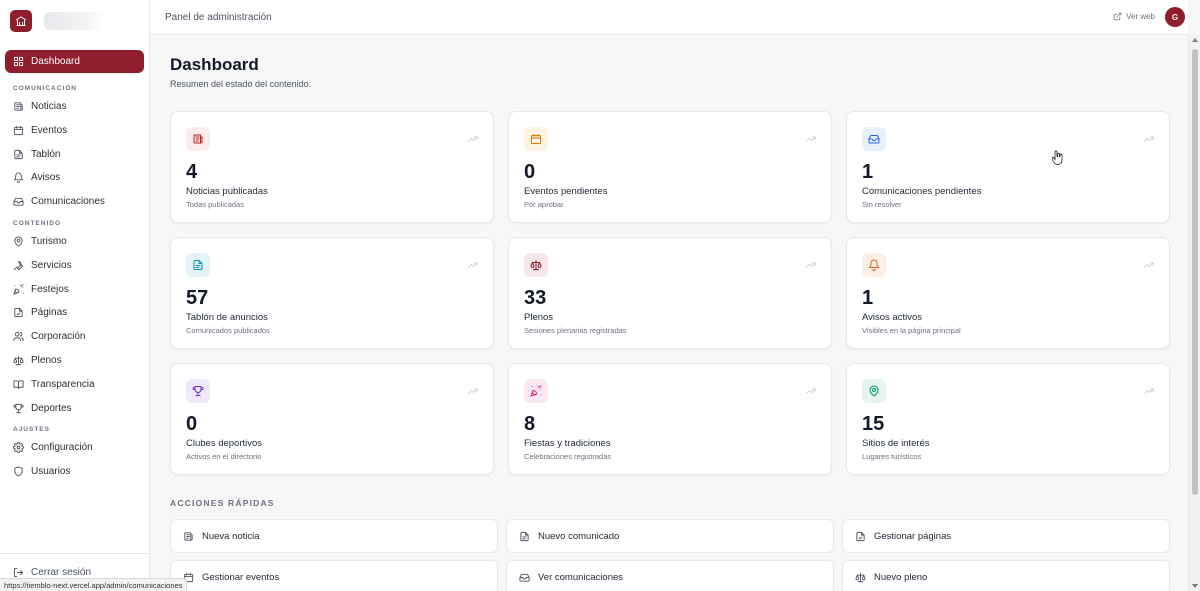 Image resolution: width=1200 pixels, height=591 pixels. I want to click on stat-sublabel: Sesiones plenarias registradas, so click(575, 330).